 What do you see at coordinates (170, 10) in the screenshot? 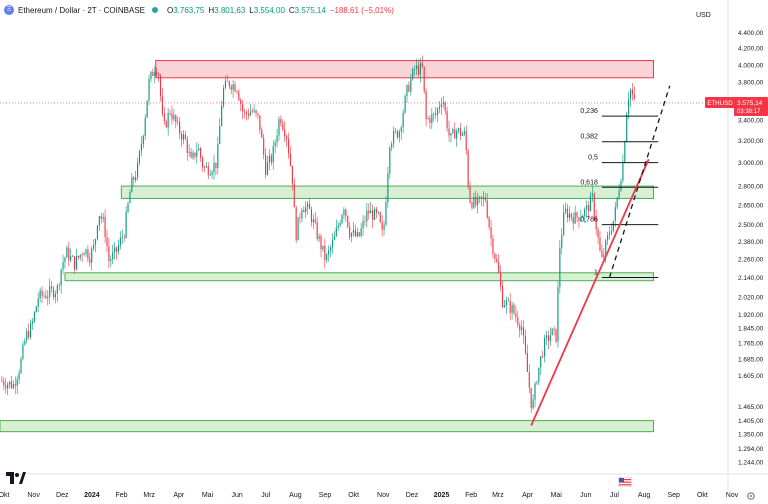
I see `open-label: O` at bounding box center [170, 10].